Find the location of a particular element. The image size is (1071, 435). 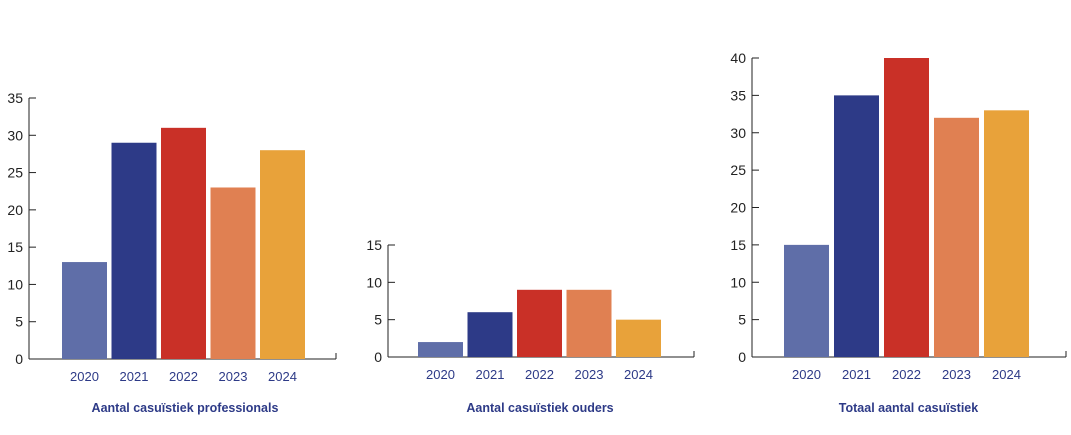

chart-title: Aantal casuïstiek professionals is located at coordinates (185, 408).